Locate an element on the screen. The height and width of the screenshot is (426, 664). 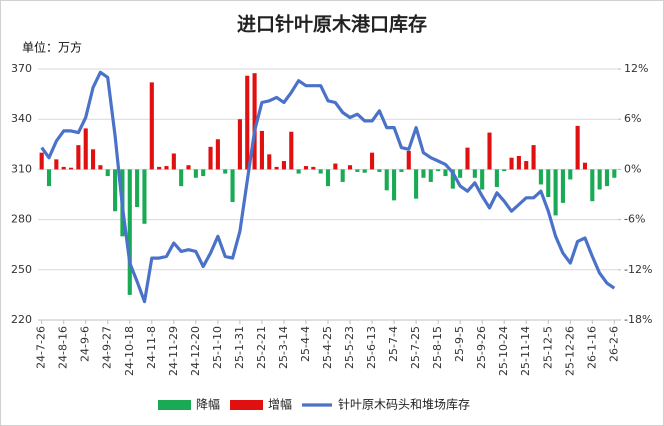
x-tick-label: 25-9-26 is located at coordinates (481, 347).